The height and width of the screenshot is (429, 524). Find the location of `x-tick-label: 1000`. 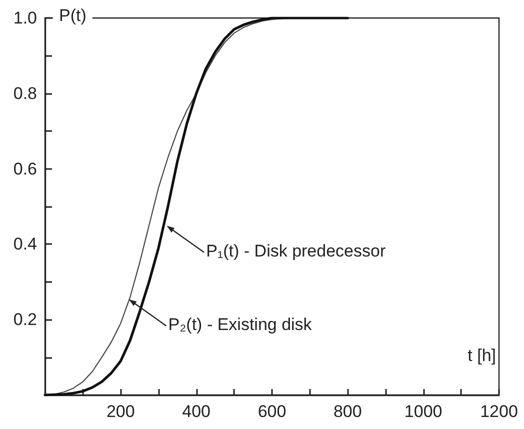

x-tick-label: 1000 is located at coordinates (423, 411).